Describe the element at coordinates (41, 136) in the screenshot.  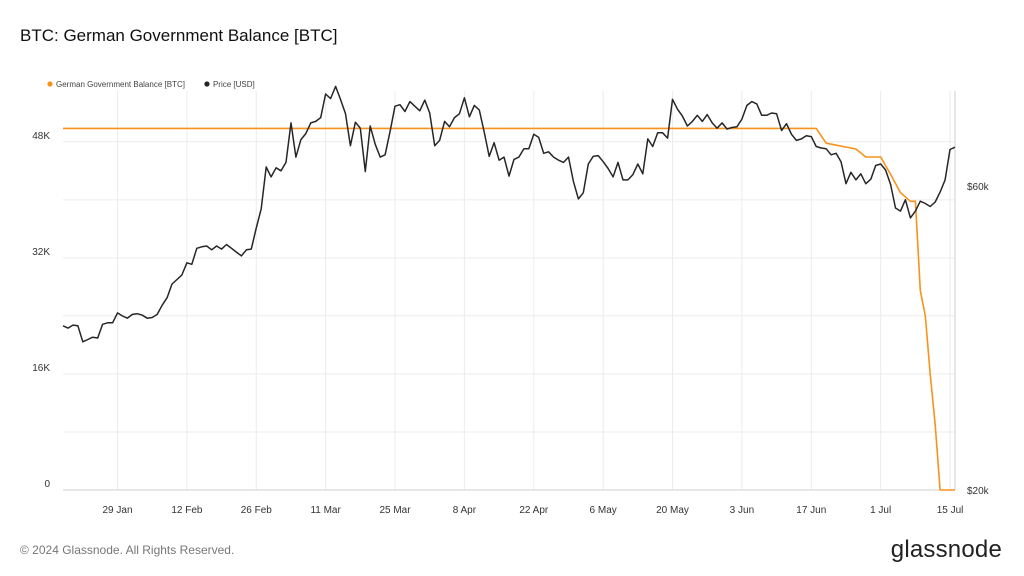
I see `y-left-tick-label: 48K` at that location.